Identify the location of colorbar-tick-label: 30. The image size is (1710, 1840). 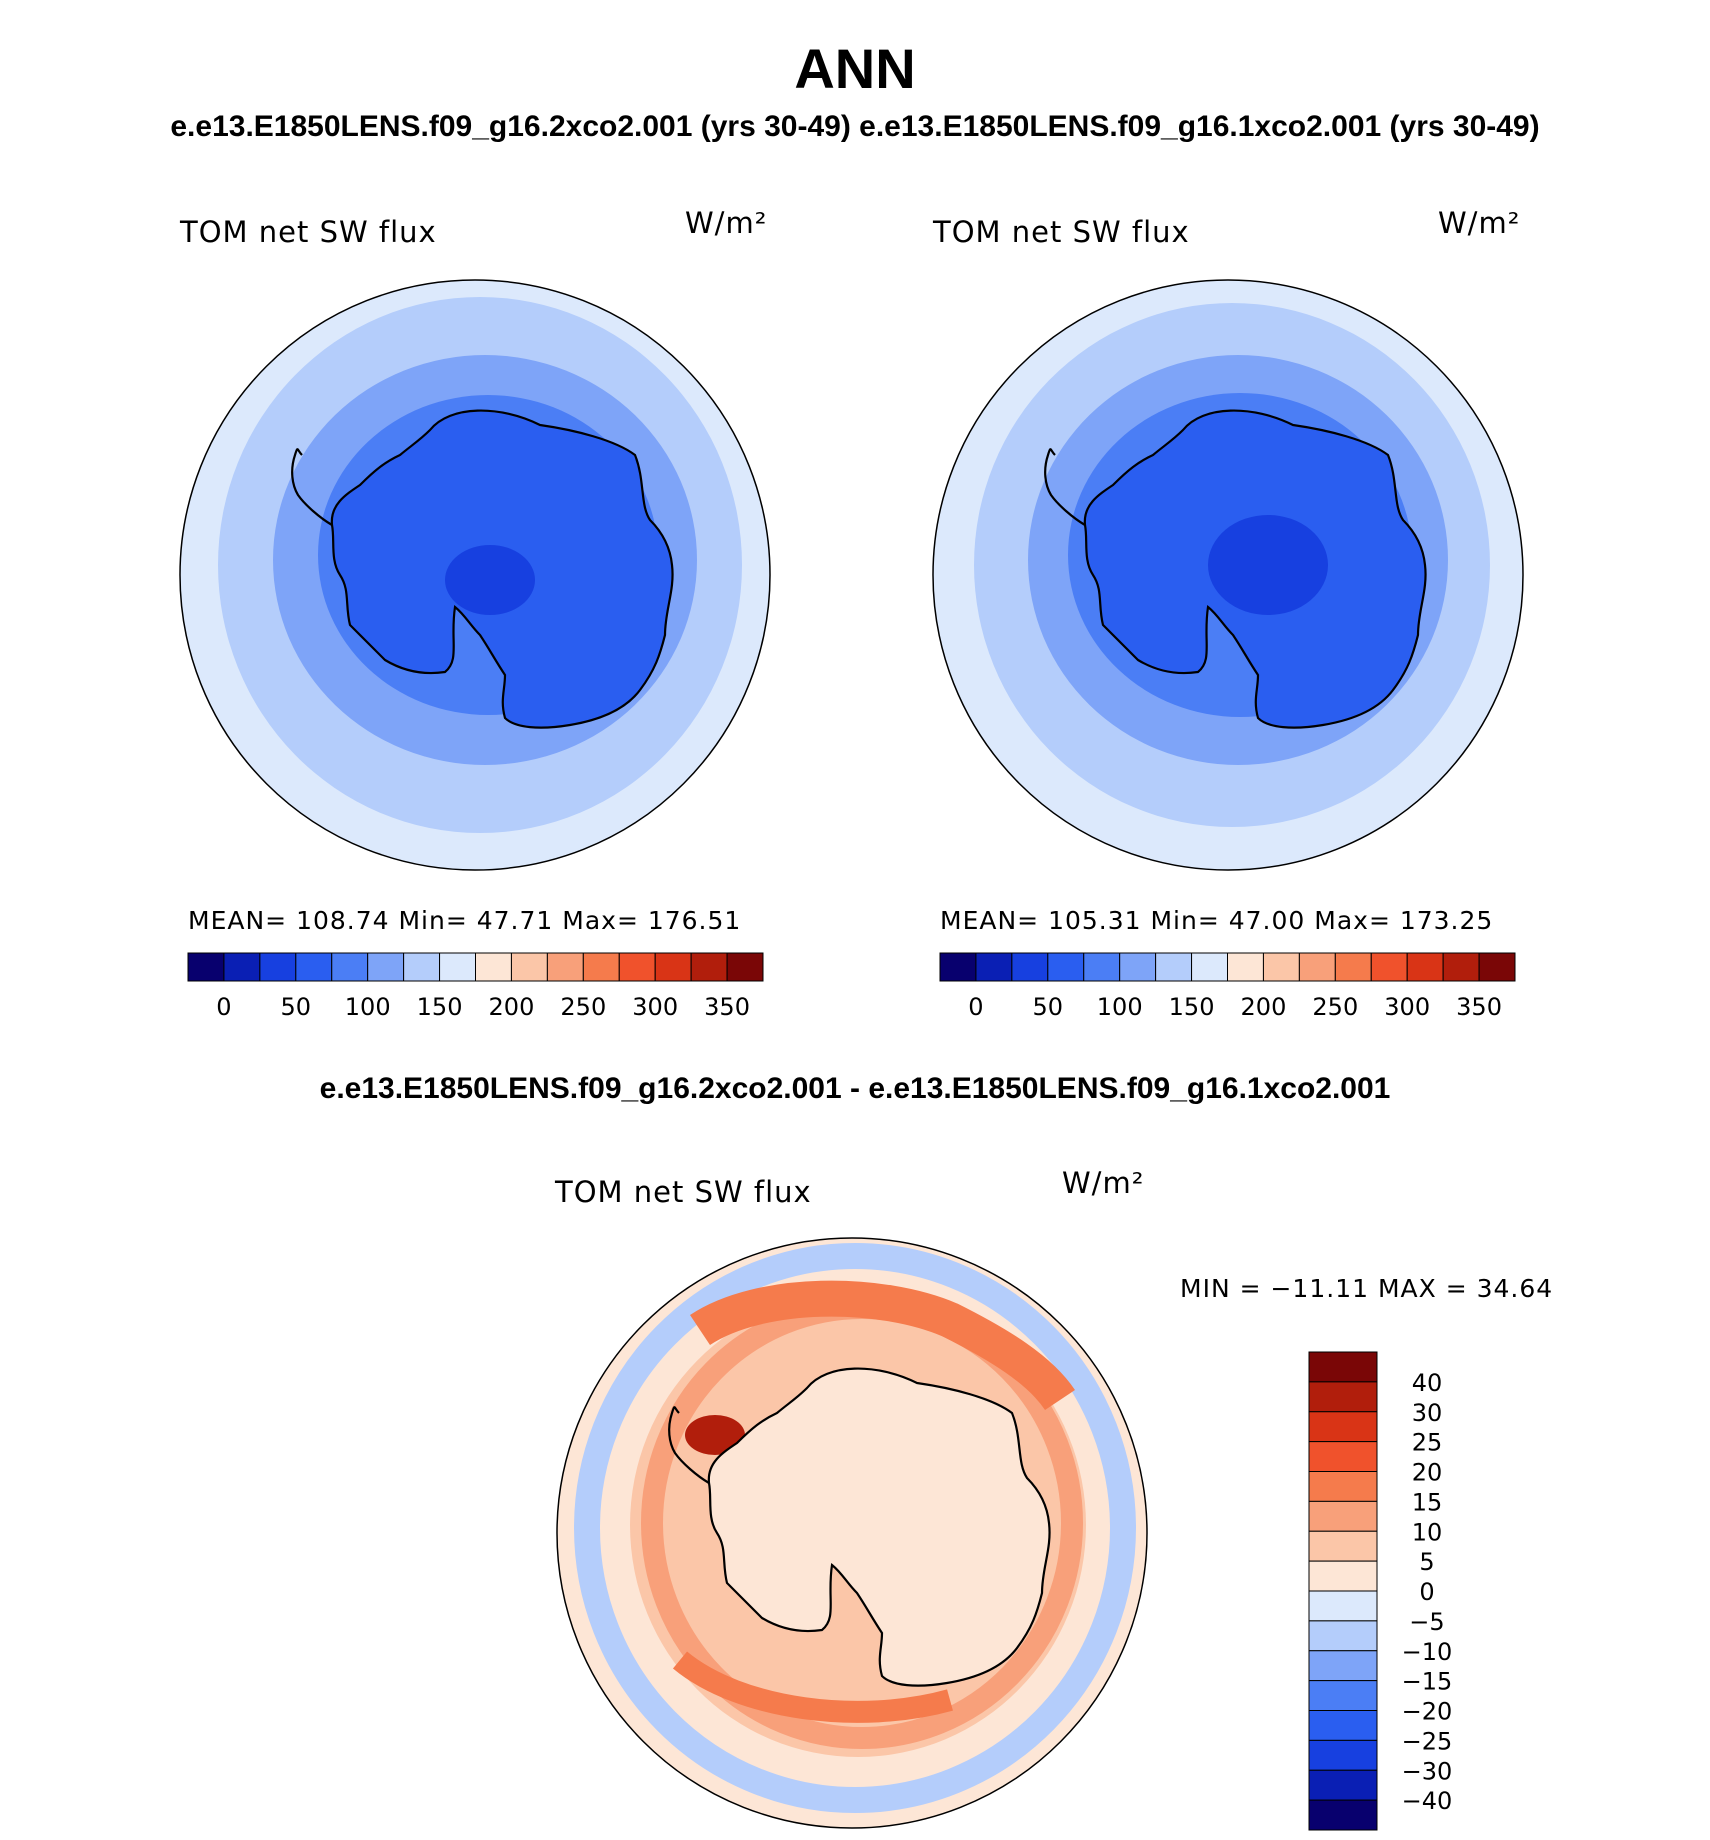
(1427, 1413).